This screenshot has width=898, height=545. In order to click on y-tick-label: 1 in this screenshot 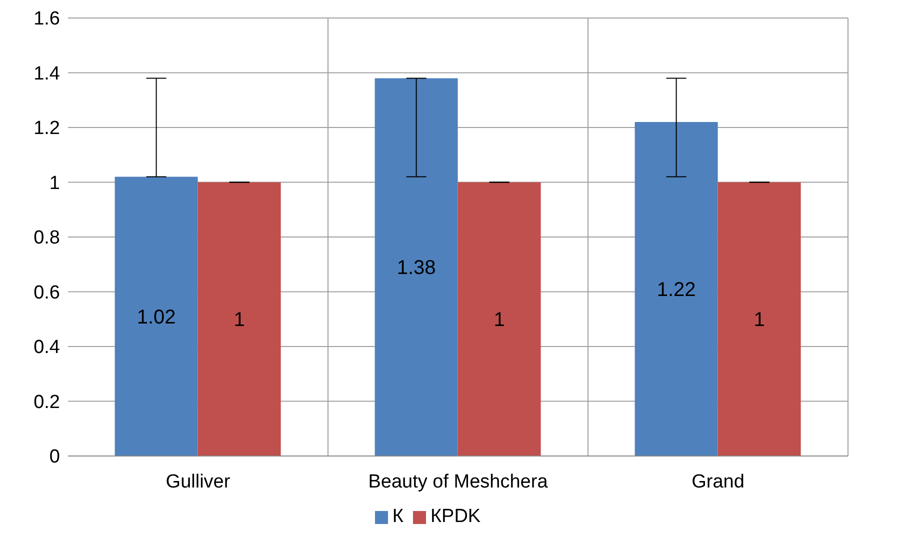, I will do `click(54, 183)`.